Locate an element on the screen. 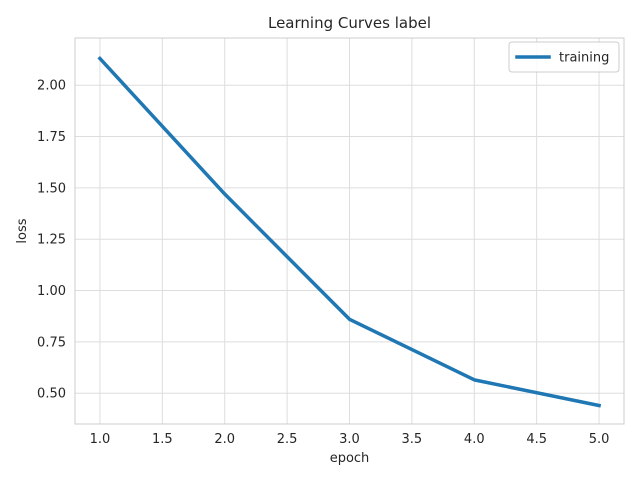  x-tick-label: 1.0 is located at coordinates (100, 439).